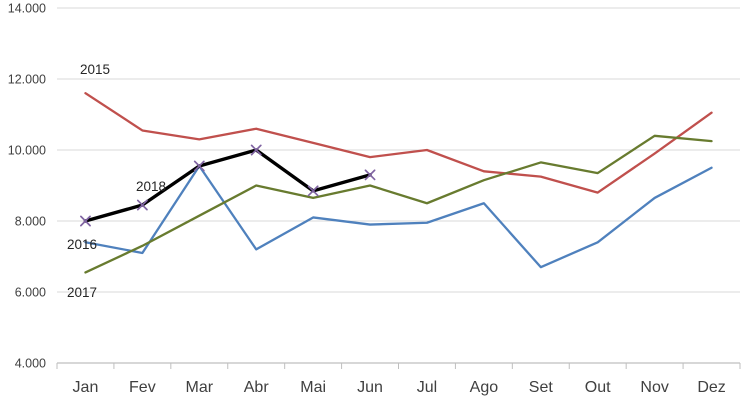 The width and height of the screenshot is (750, 400). What do you see at coordinates (27, 151) in the screenshot?
I see `y-axis-label-10.000: 10.000` at bounding box center [27, 151].